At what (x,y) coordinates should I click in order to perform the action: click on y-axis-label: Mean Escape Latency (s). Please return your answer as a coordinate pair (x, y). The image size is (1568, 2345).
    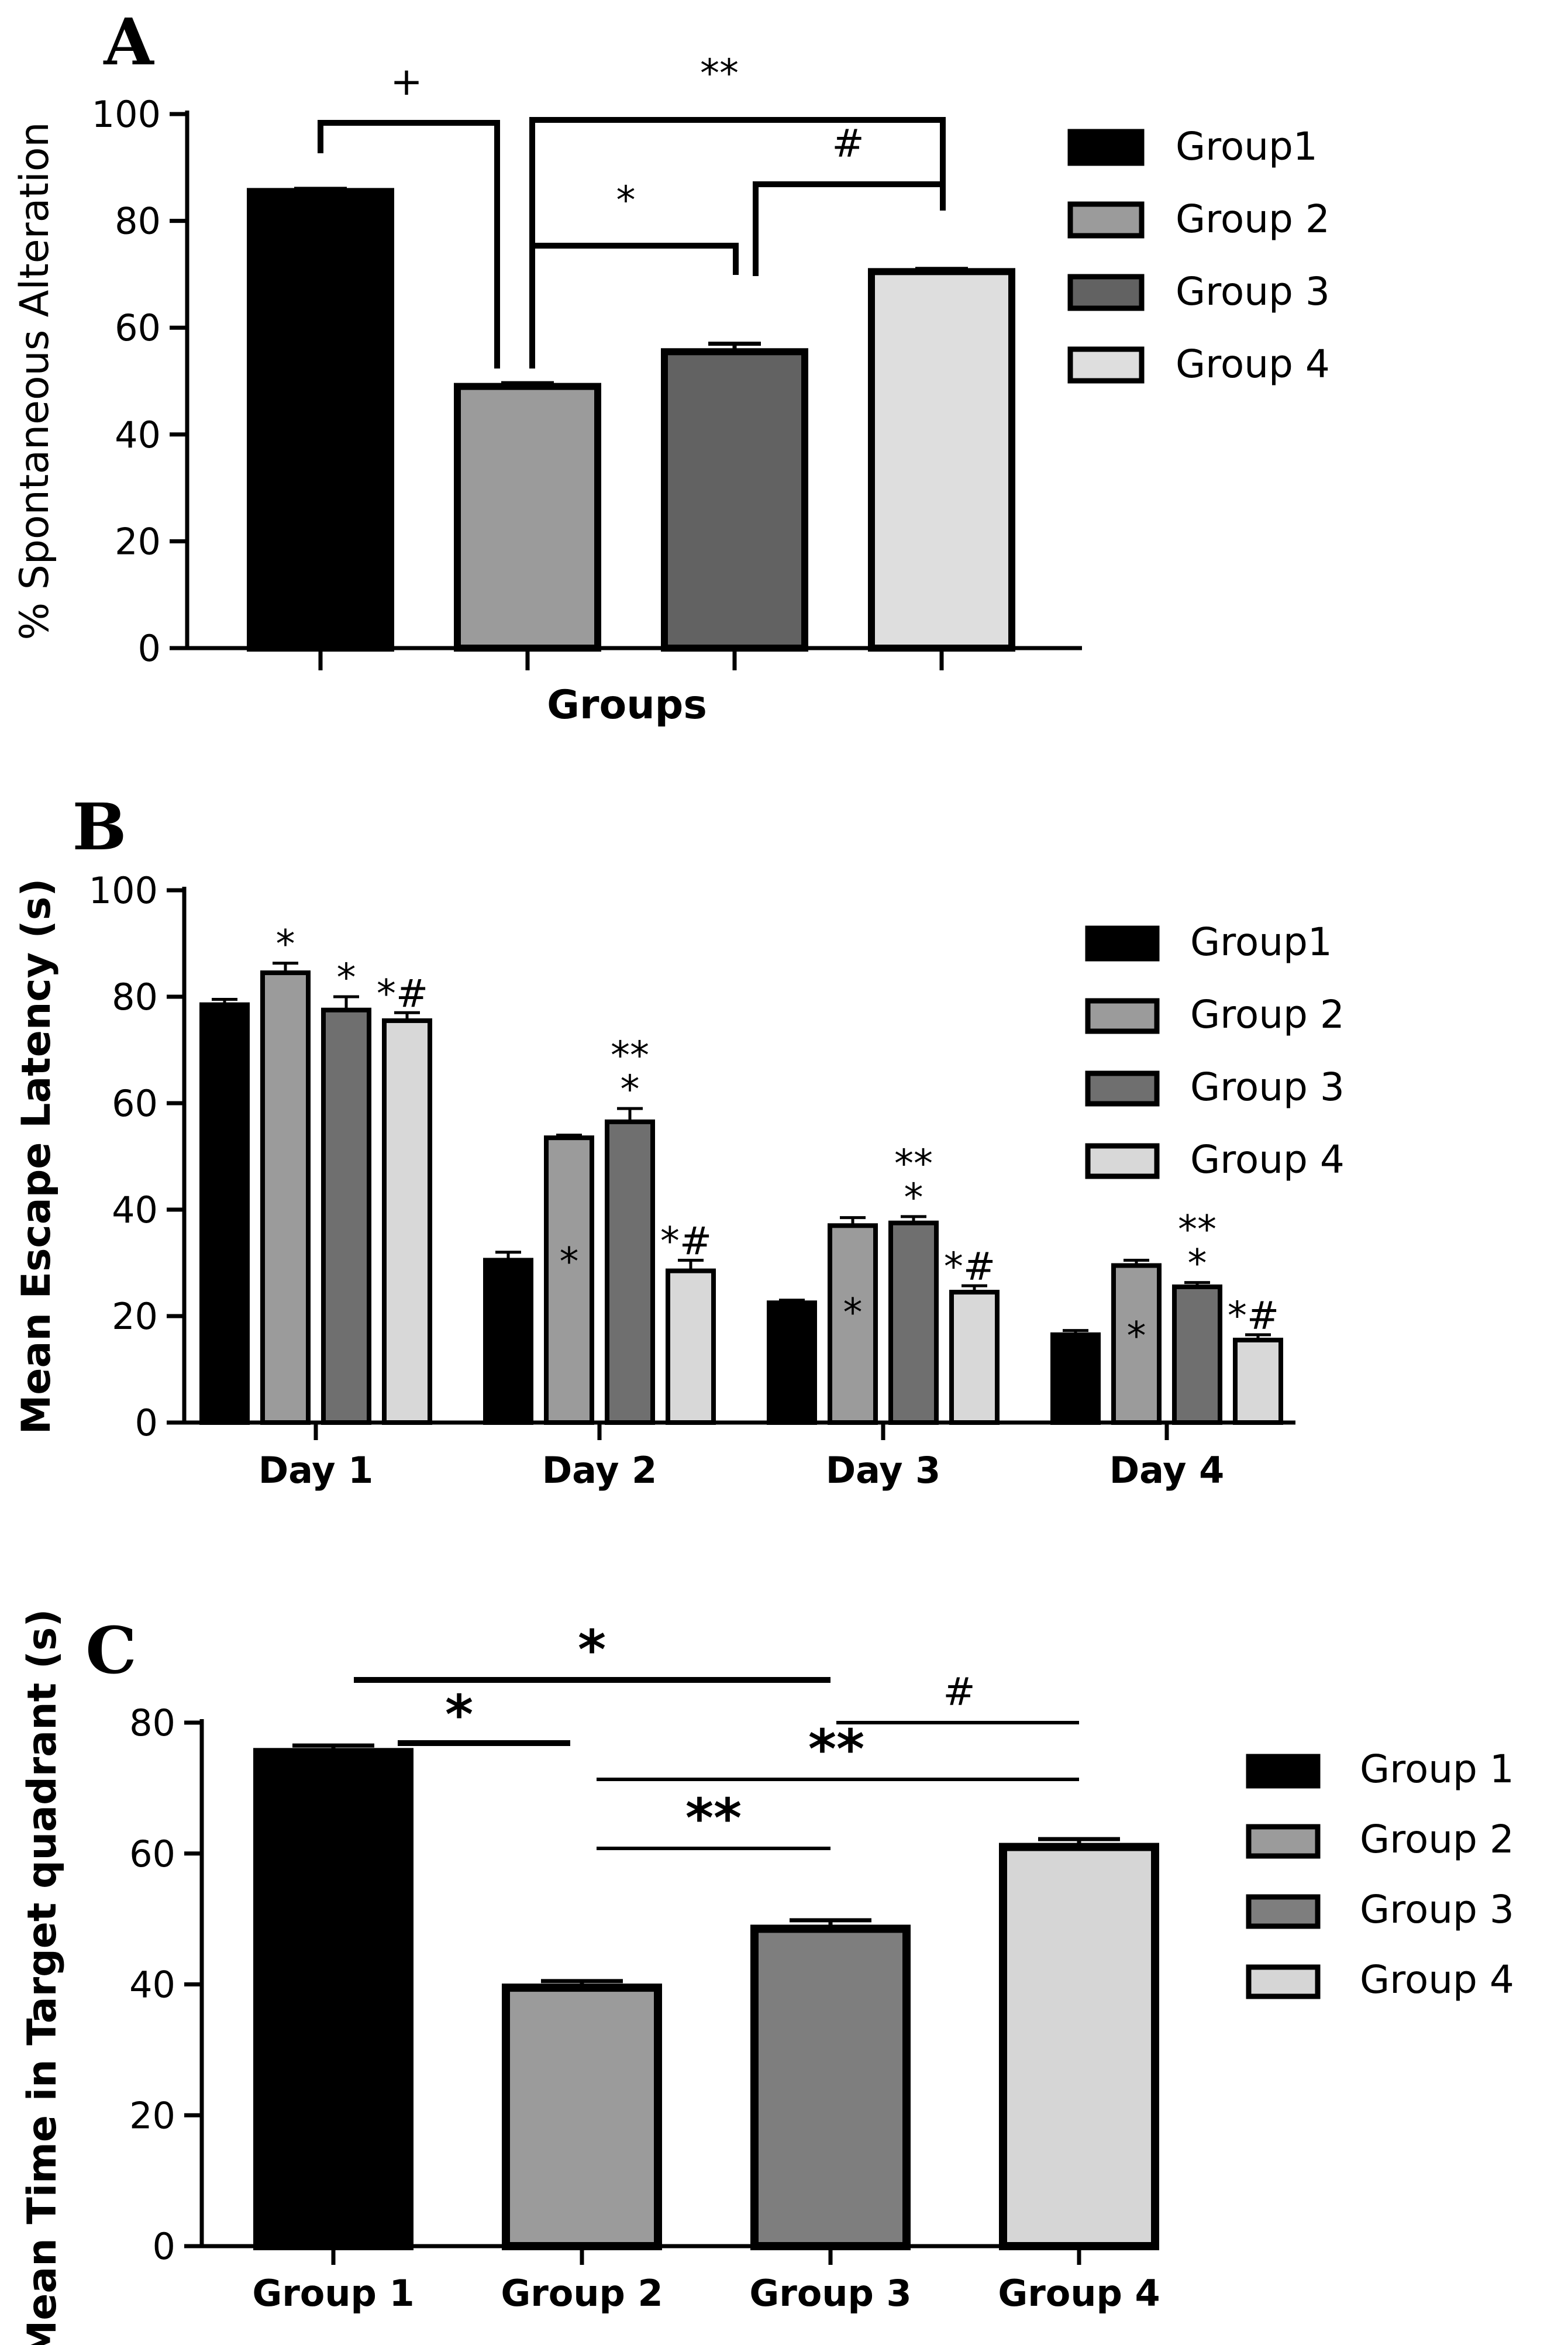
    Looking at the image, I should click on (37, 1157).